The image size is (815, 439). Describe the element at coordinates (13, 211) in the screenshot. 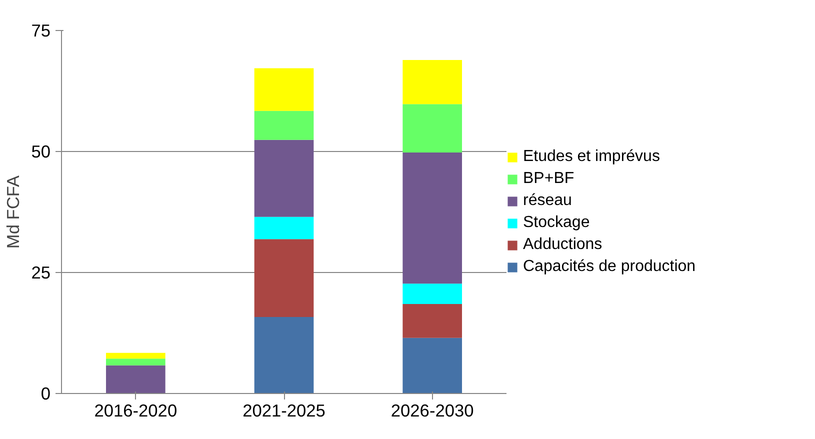

I see `y-axis-title: Md FCFA` at that location.